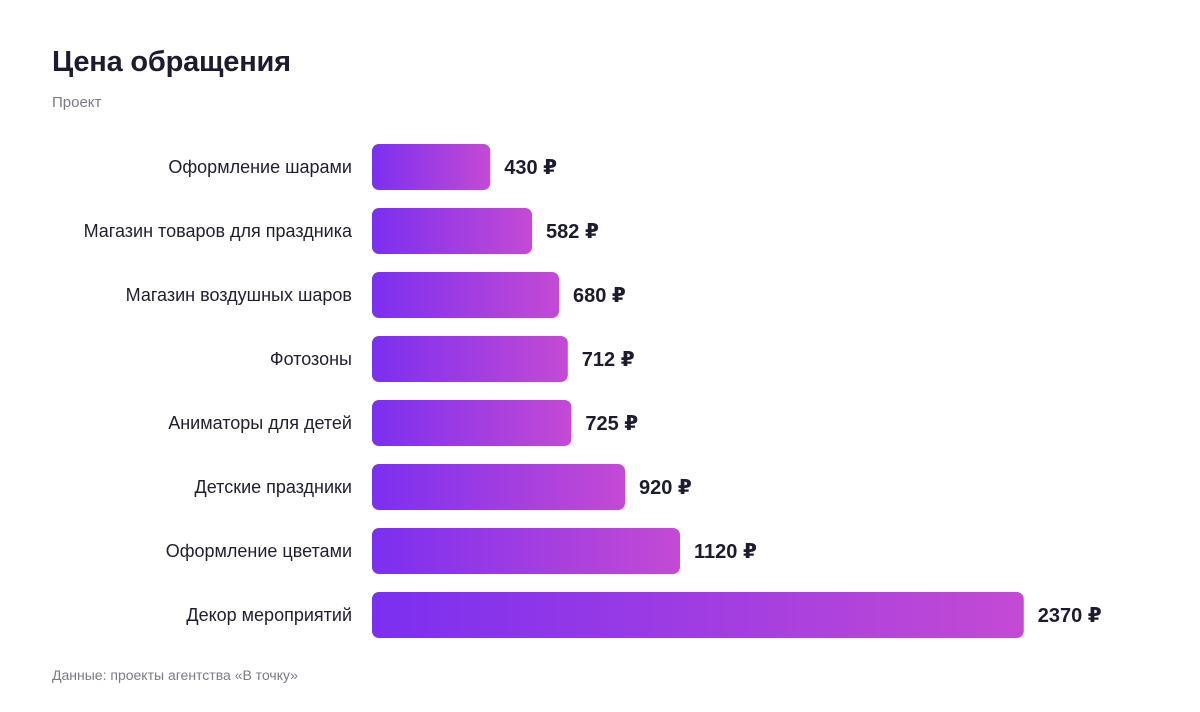  I want to click on category-label: Декор мероприятий, so click(269, 615).